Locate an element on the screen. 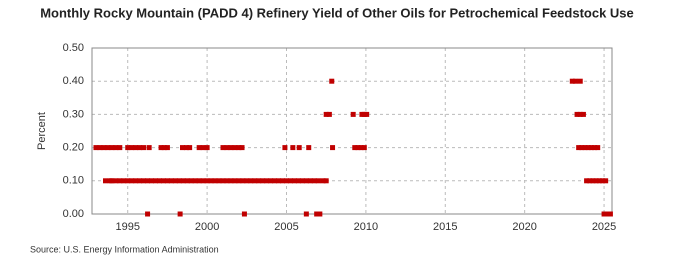 Image resolution: width=675 pixels, height=275 pixels. x-tick-label: 2020 is located at coordinates (524, 227).